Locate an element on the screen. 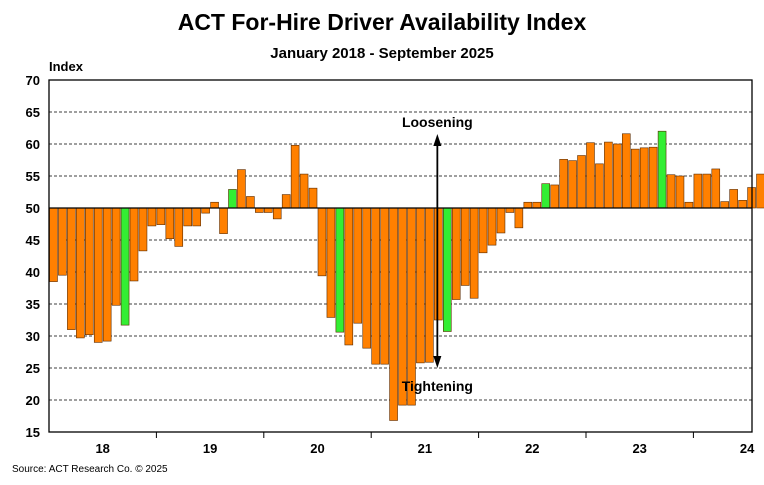 This screenshot has height=485, width=764. annotation-tightening: Tightening is located at coordinates (437, 386).